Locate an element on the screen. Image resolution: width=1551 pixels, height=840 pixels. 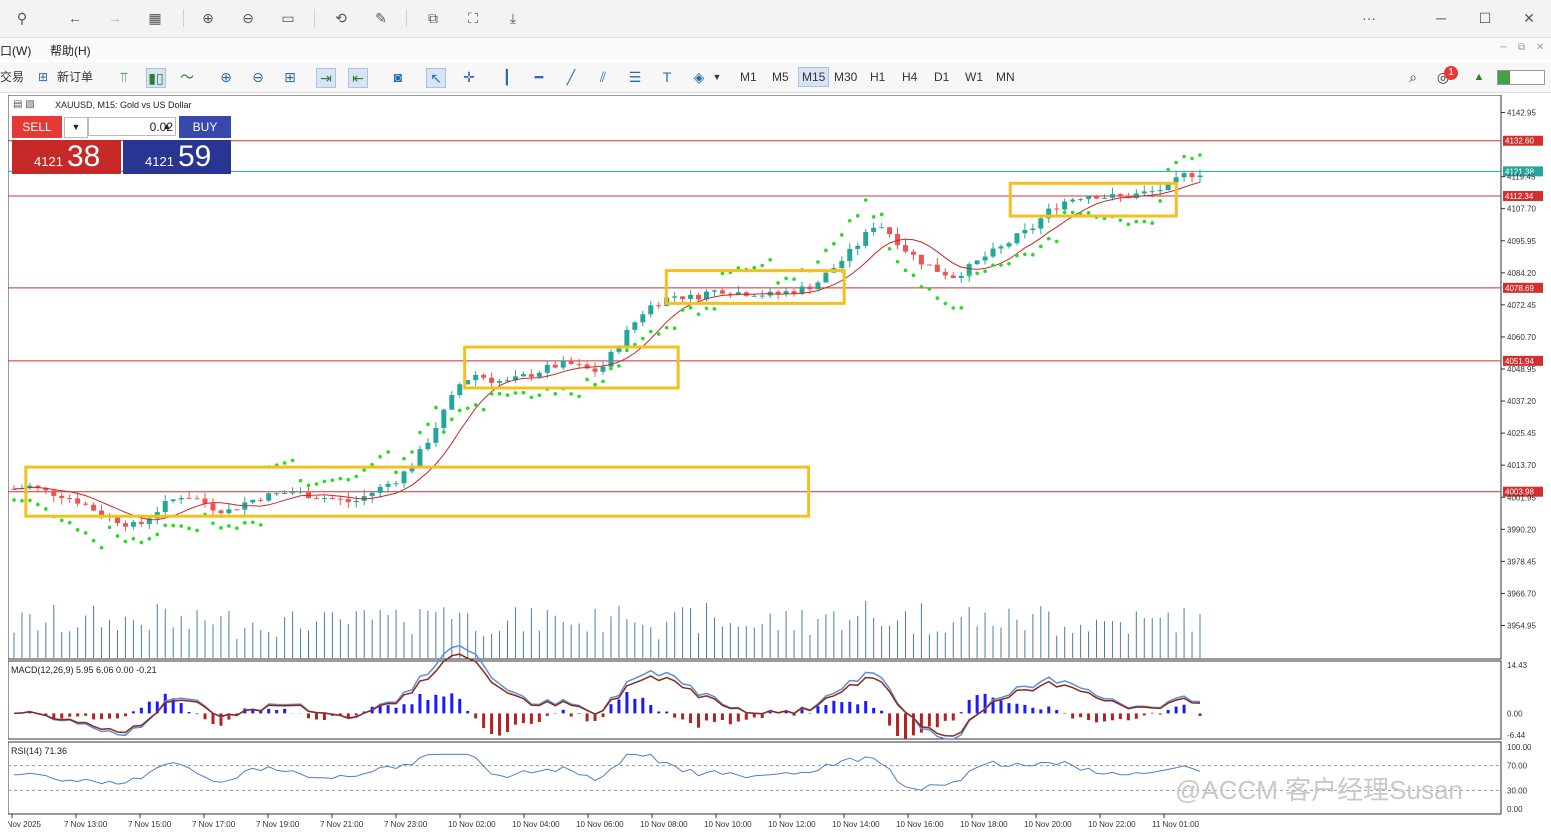
zoom-out-icon: ⊖ is located at coordinates (248, 18).